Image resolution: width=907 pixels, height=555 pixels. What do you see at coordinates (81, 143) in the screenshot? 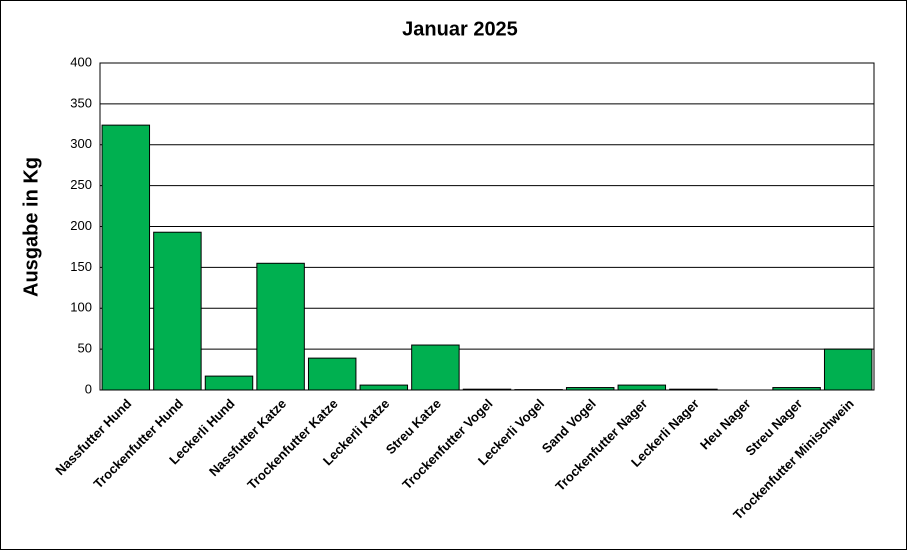
I see `y-tick-label: 300` at bounding box center [81, 143].